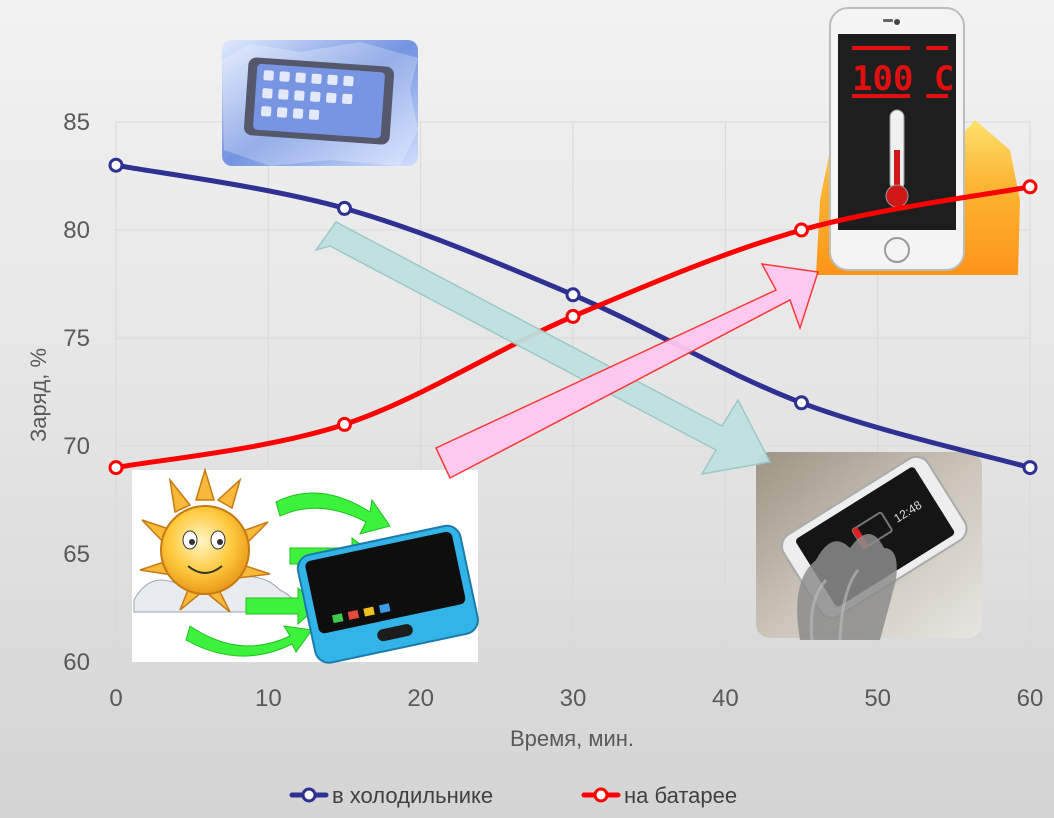 The image size is (1054, 818). I want to click on gloved-hand-phone-icon: 12:48, so click(869, 546).